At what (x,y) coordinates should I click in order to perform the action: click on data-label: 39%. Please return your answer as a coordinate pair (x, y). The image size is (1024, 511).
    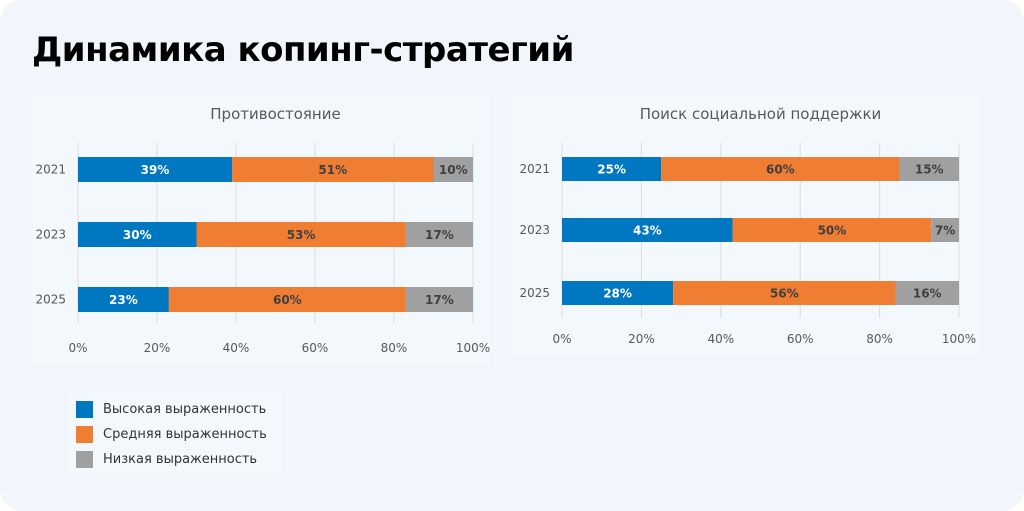
    Looking at the image, I should click on (155, 170).